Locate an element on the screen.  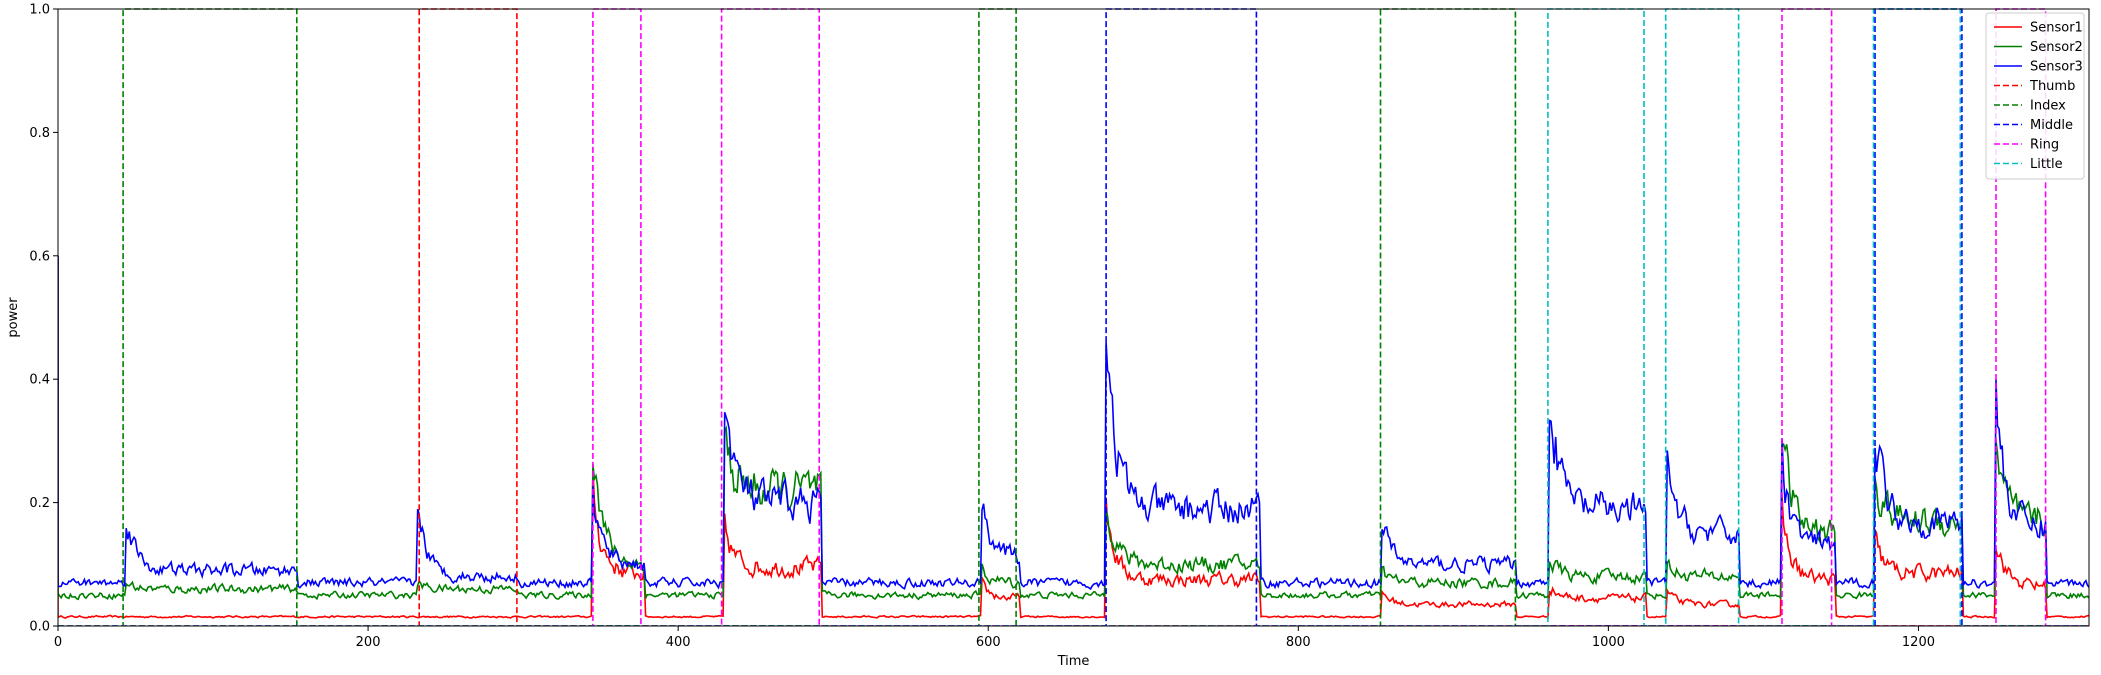
x-axis-title: Time is located at coordinates (1073, 661).